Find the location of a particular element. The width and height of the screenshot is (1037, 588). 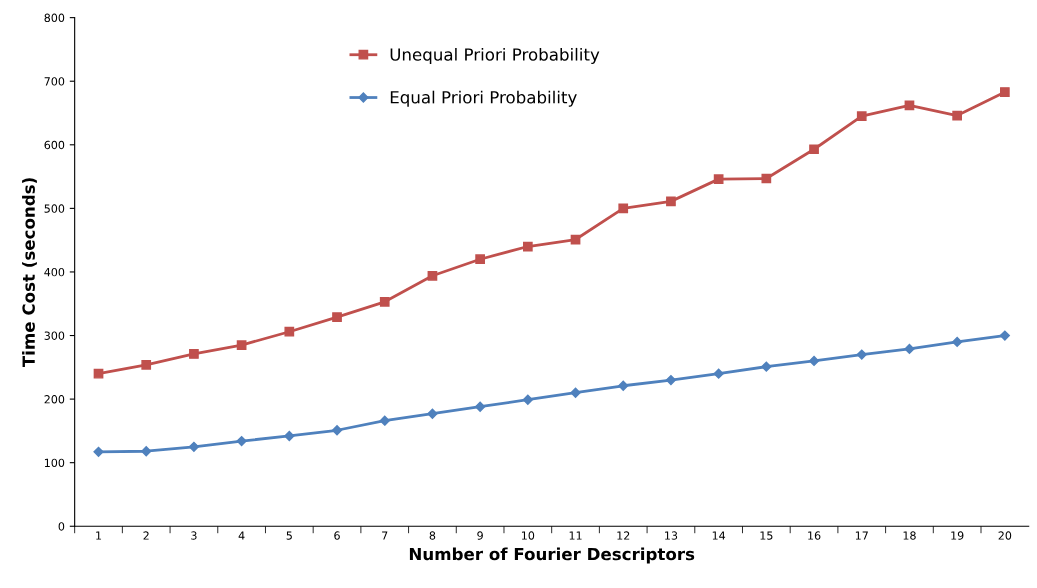

x-tick-label: 16 is located at coordinates (814, 535).